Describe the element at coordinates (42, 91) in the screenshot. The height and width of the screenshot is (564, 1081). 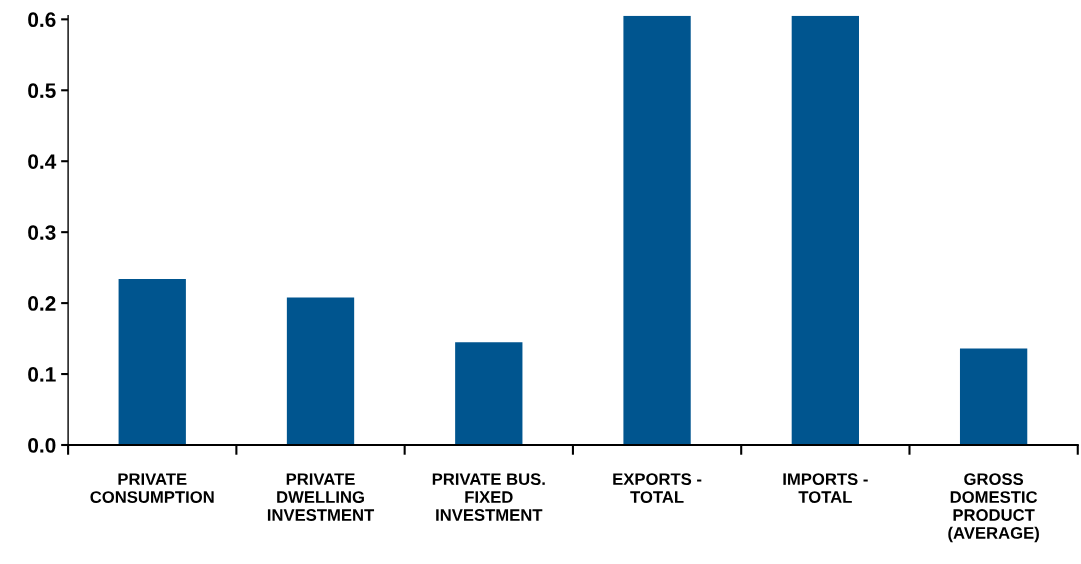
I see `y-tick-label: 0.5` at that location.